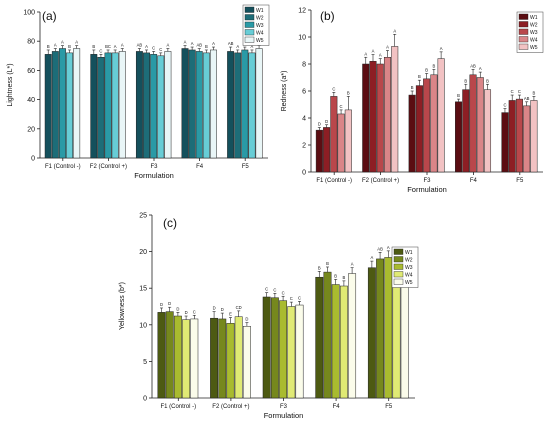 The image size is (550, 425). What do you see at coordinates (31, 71) in the screenshot?
I see `y-tick-label: 60` at bounding box center [31, 71].